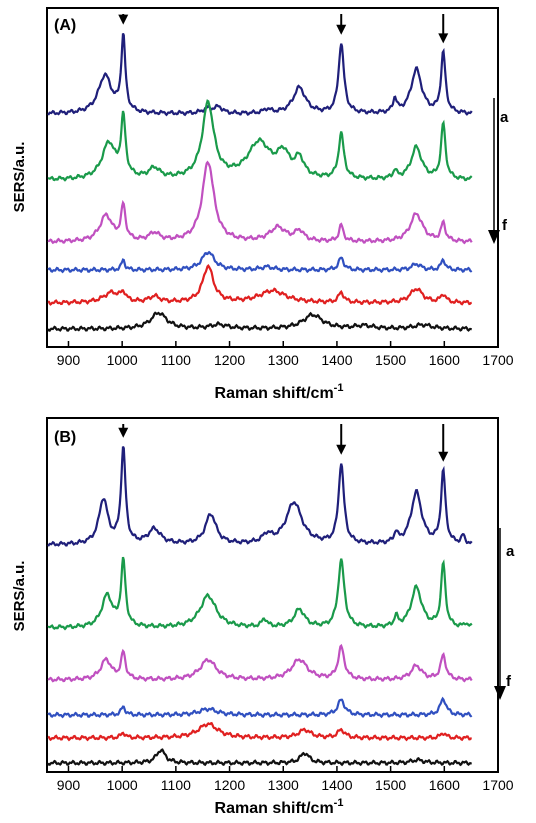  What do you see at coordinates (65, 25) in the screenshot?
I see `panel-a-label: (A)` at bounding box center [65, 25].